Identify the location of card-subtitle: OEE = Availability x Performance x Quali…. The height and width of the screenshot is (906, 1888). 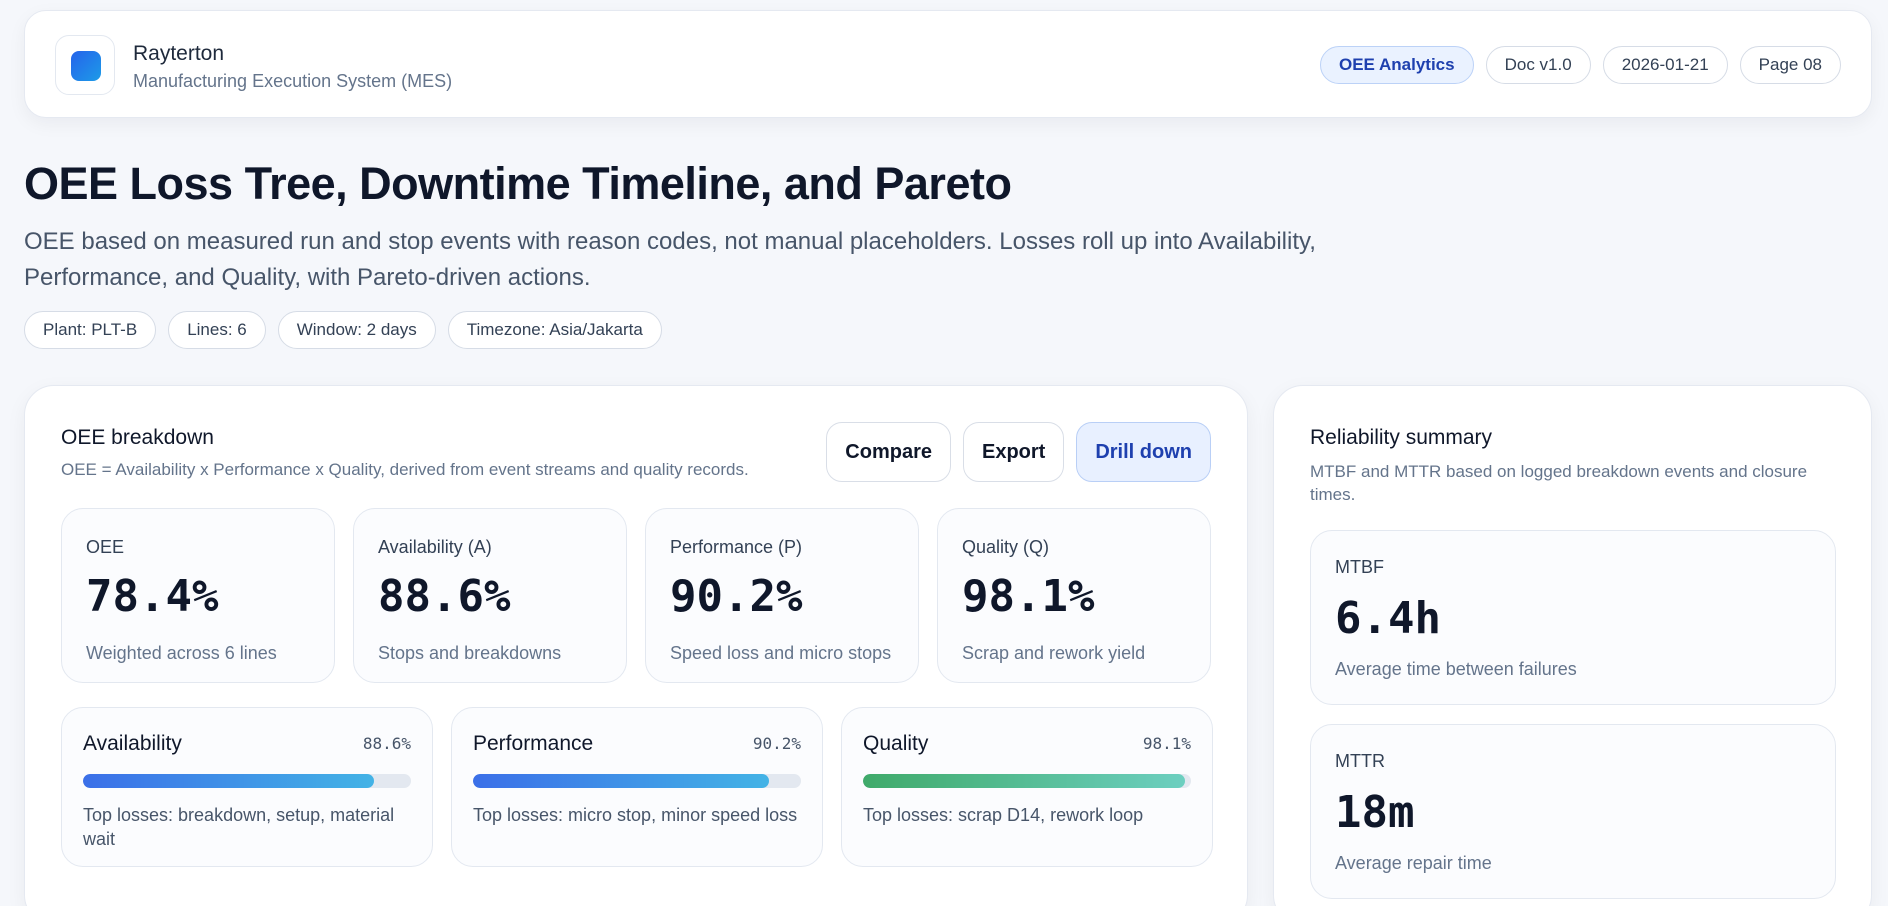
(405, 469).